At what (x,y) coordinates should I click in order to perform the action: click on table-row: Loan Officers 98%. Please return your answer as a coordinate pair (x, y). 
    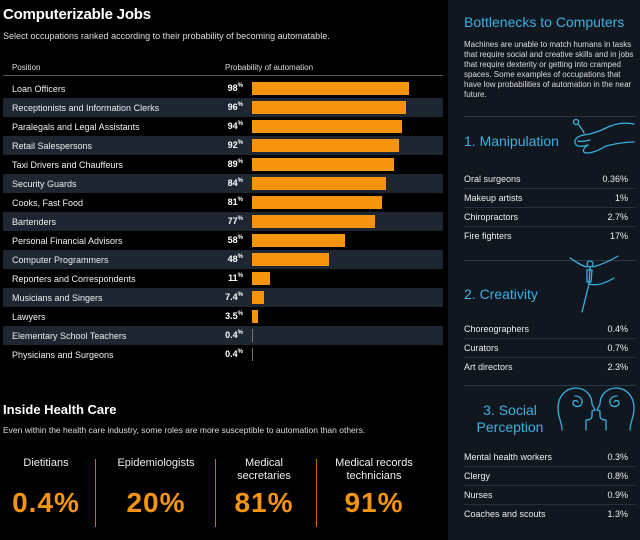
    Looking at the image, I should click on (223, 88).